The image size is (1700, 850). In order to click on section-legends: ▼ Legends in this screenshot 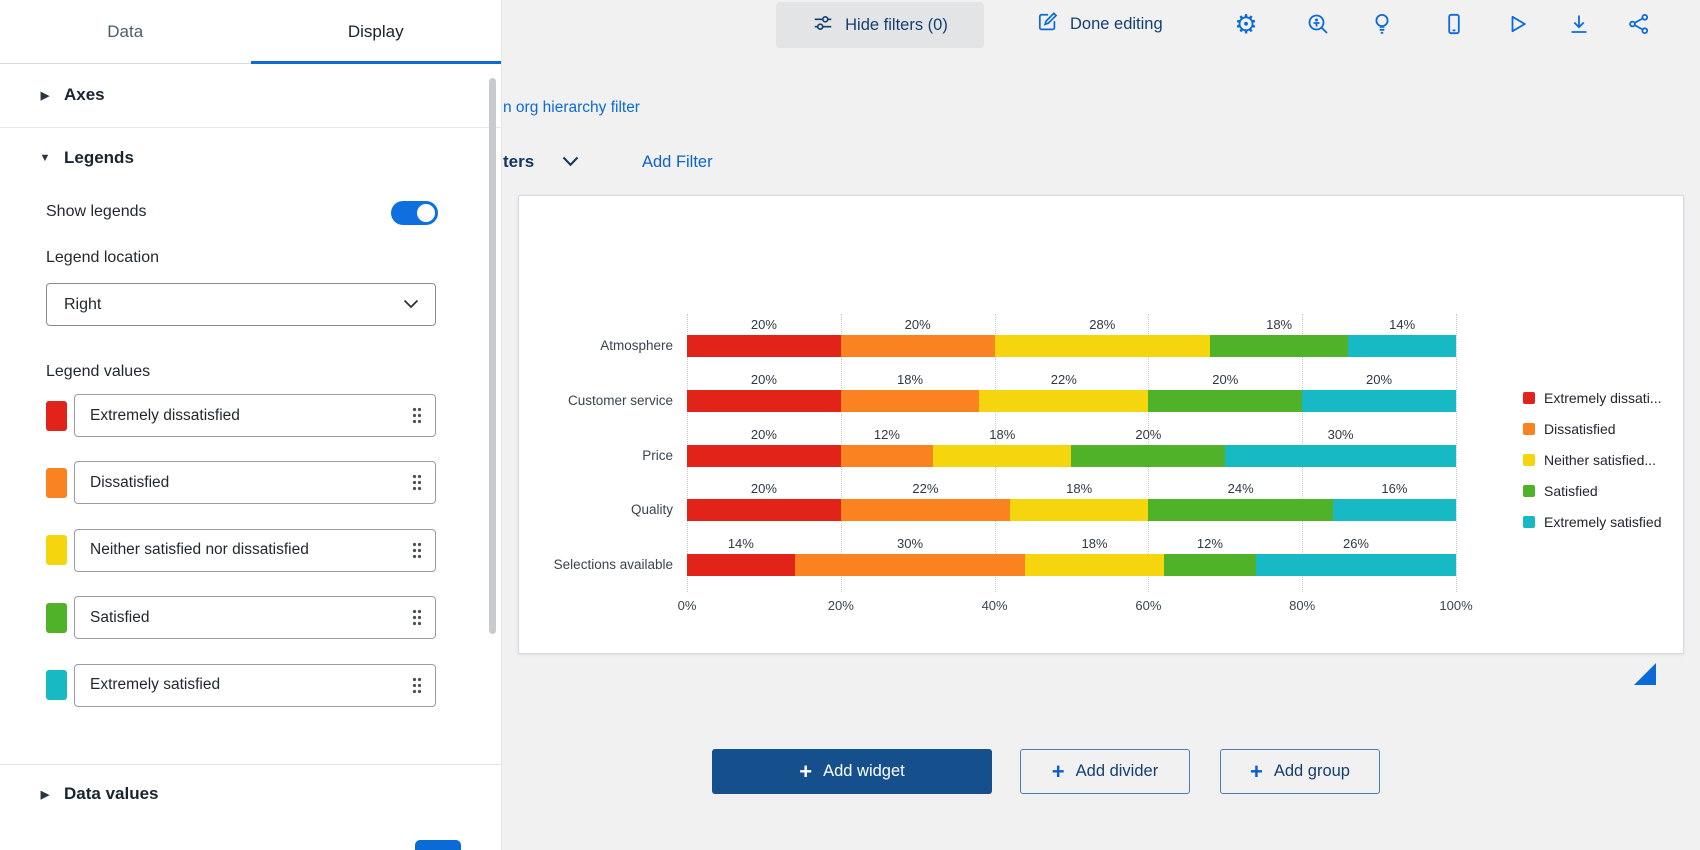, I will do `click(86, 158)`.